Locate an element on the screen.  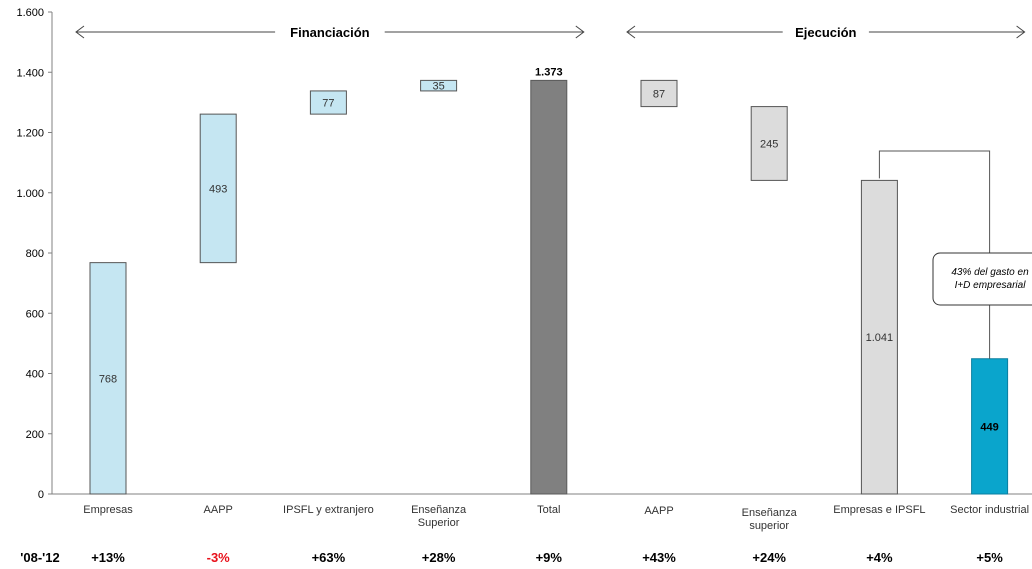
y-tick-label: 1.400 is located at coordinates (30, 73).